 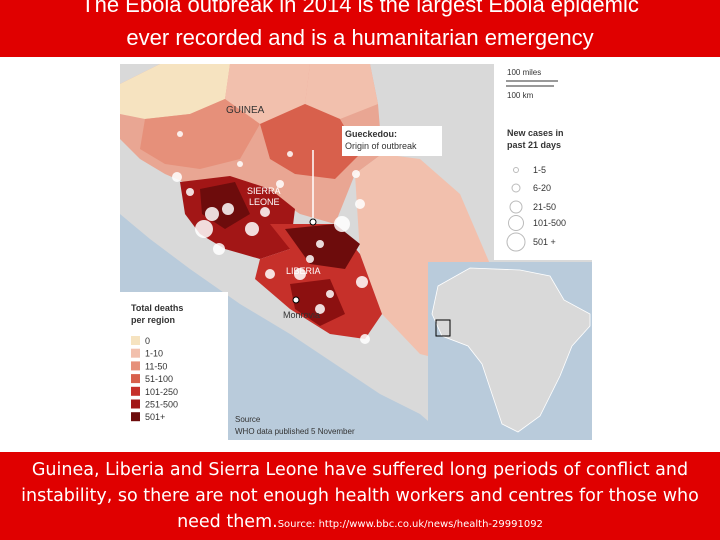 I want to click on new-cases-item-1: 1-5, so click(x=539, y=170).